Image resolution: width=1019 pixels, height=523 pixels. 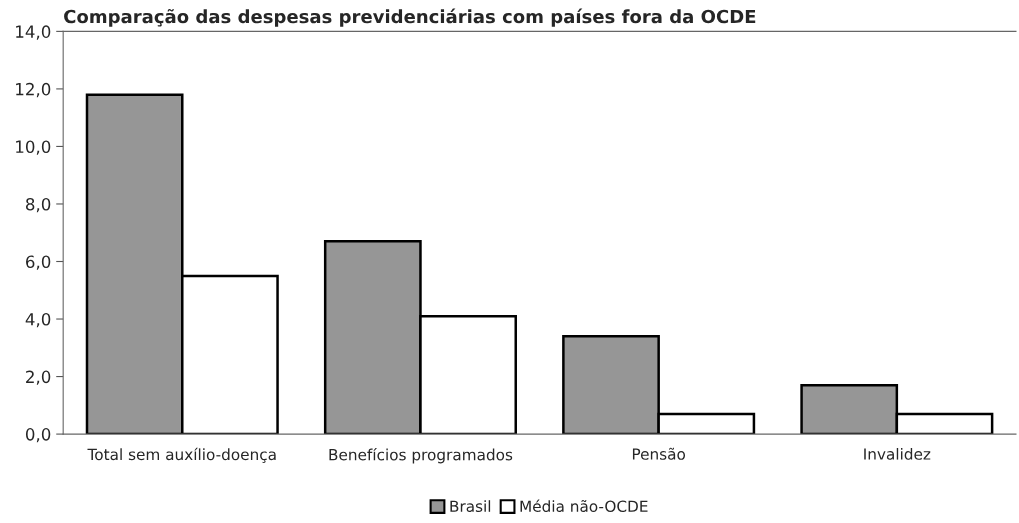 I want to click on y-tick-label: 0,0, so click(x=38, y=435).